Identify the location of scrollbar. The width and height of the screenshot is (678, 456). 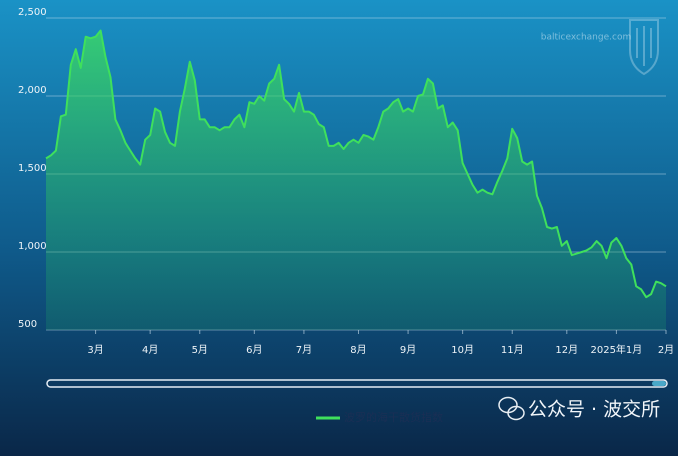
(357, 383).